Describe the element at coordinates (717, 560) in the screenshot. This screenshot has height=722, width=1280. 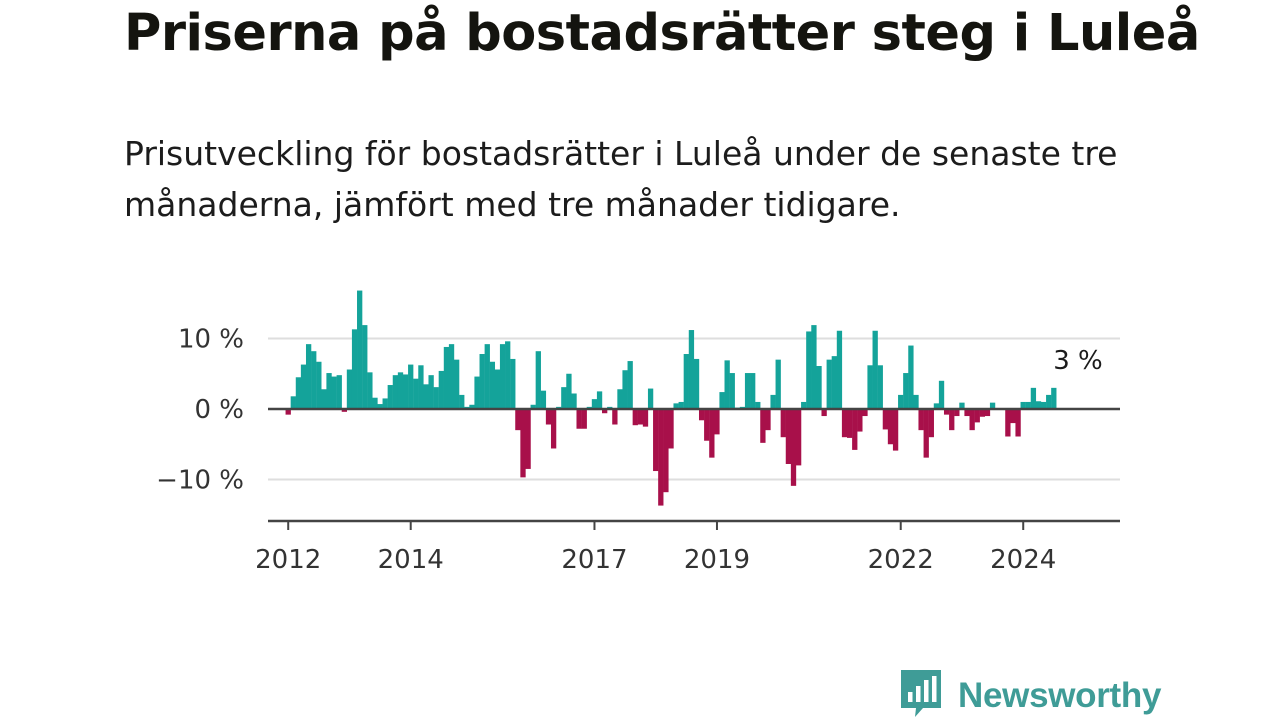
I see `x-tick-label: 2019` at that location.